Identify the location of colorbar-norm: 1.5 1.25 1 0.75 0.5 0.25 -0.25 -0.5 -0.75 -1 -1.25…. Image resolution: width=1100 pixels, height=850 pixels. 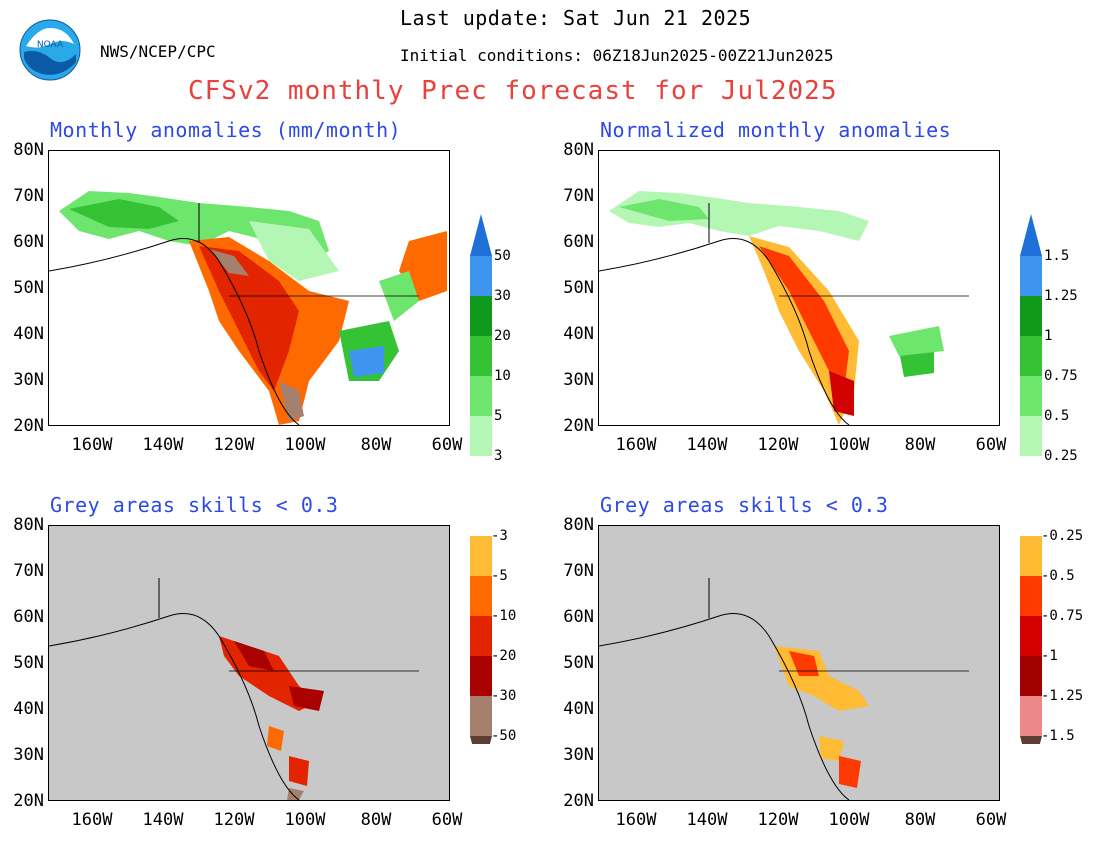
(1055, 479).